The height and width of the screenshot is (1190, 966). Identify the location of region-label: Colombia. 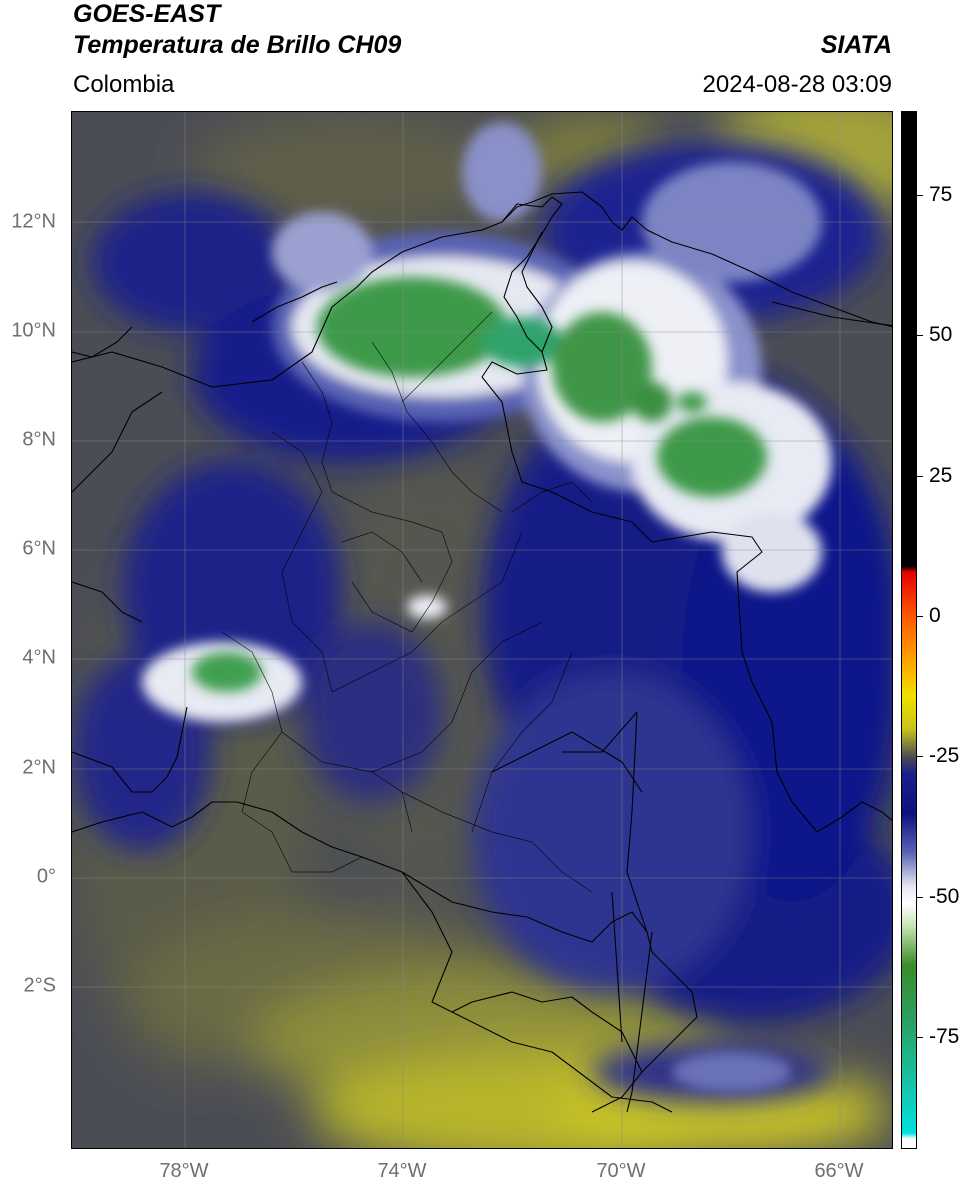
(124, 84).